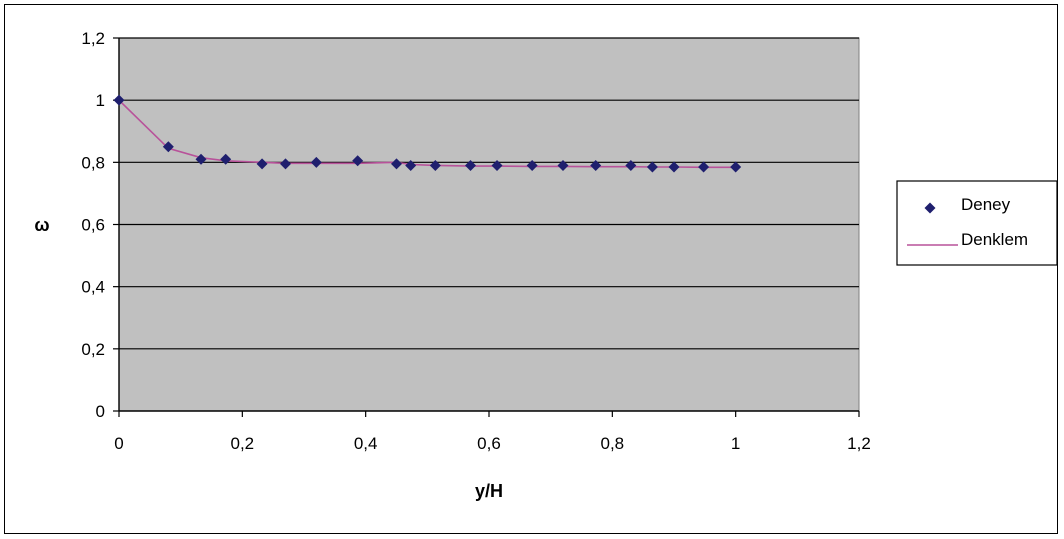  Describe the element at coordinates (118, 443) in the screenshot. I see `x-tick-label: 0` at that location.